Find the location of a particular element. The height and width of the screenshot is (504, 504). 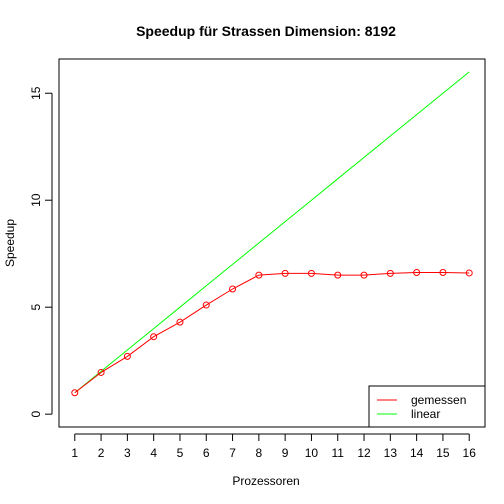

legend: gemessen linear is located at coordinates (427, 406).